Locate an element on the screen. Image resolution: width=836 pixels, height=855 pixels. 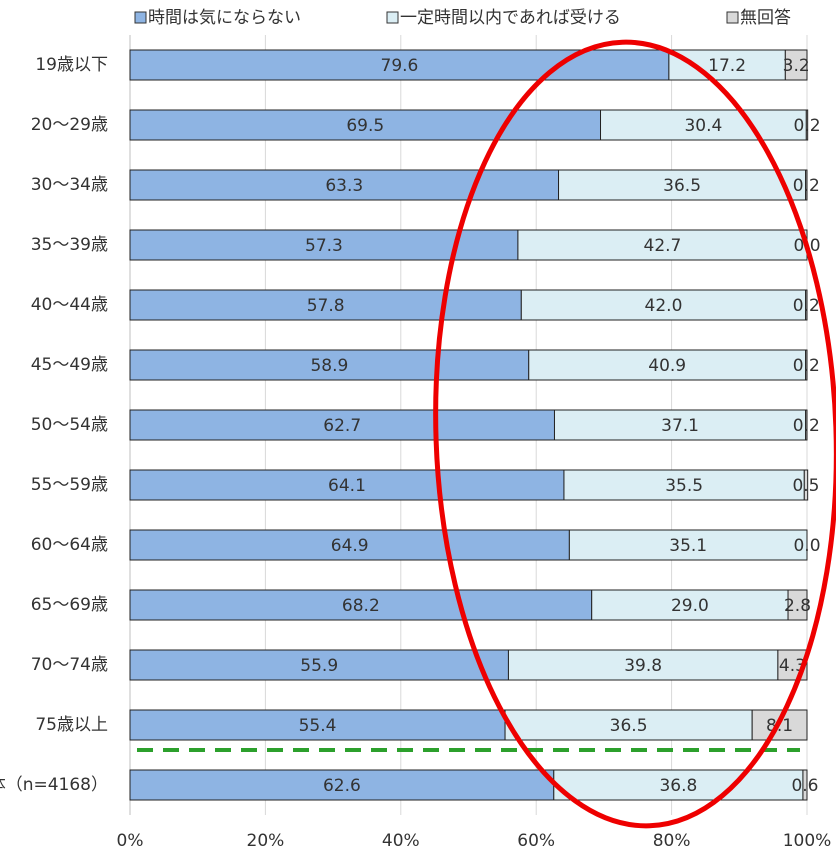
data-label: 57.3 is located at coordinates (324, 246).